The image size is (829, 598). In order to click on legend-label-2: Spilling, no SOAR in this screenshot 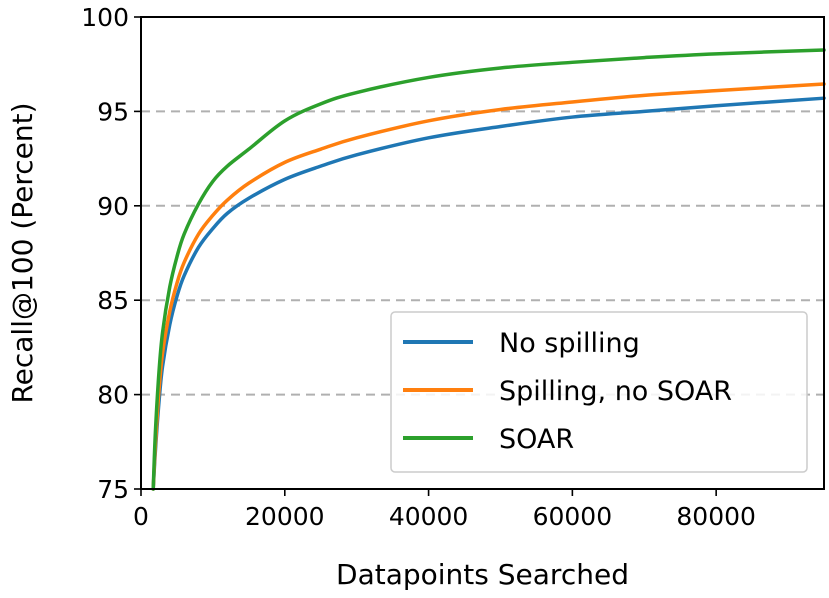, I will do `click(615, 391)`.